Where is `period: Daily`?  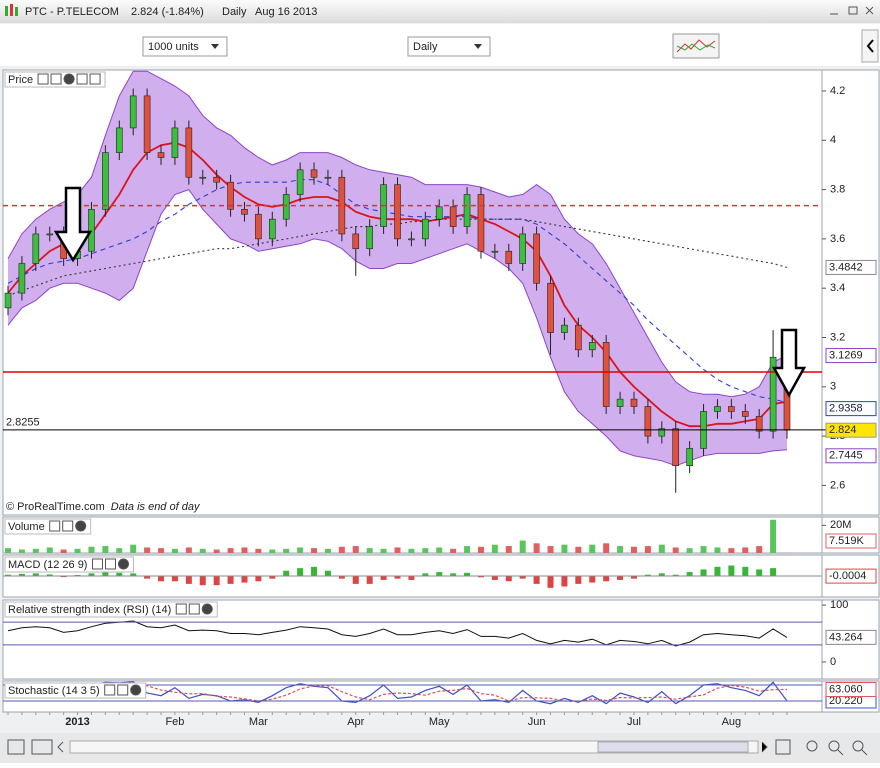 period: Daily is located at coordinates (234, 12).